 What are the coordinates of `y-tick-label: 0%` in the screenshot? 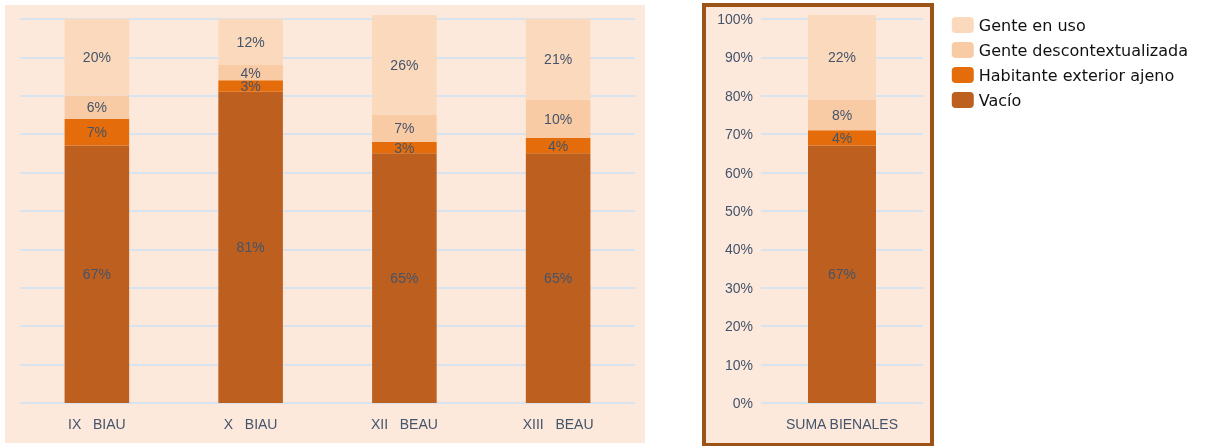 It's located at (742, 403).